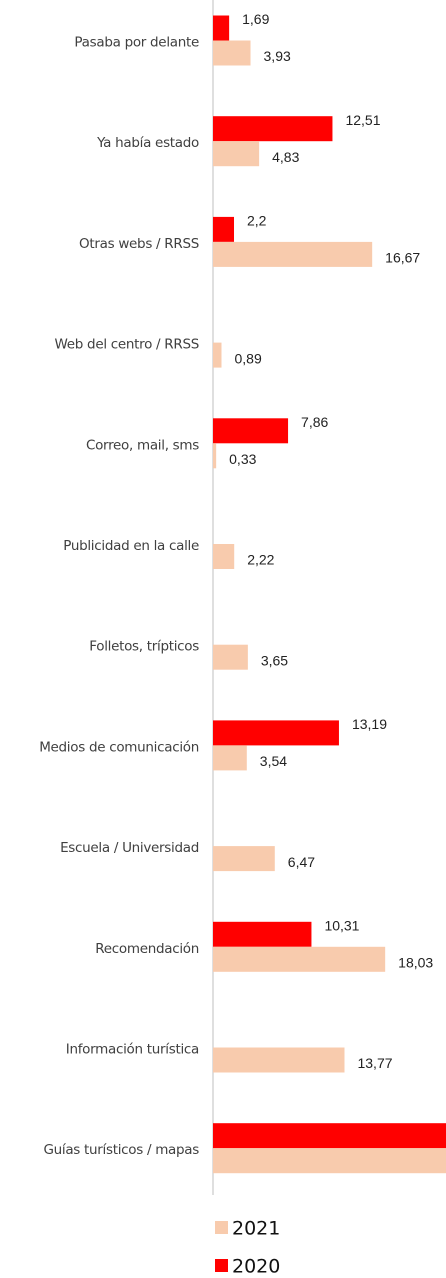  I want to click on data-label: 2,22, so click(260, 560).